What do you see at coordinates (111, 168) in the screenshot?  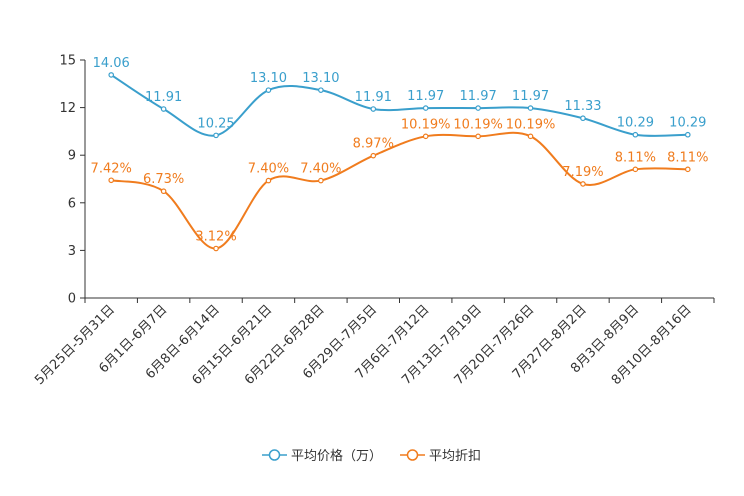 I see `data-label: 7.42%` at bounding box center [111, 168].